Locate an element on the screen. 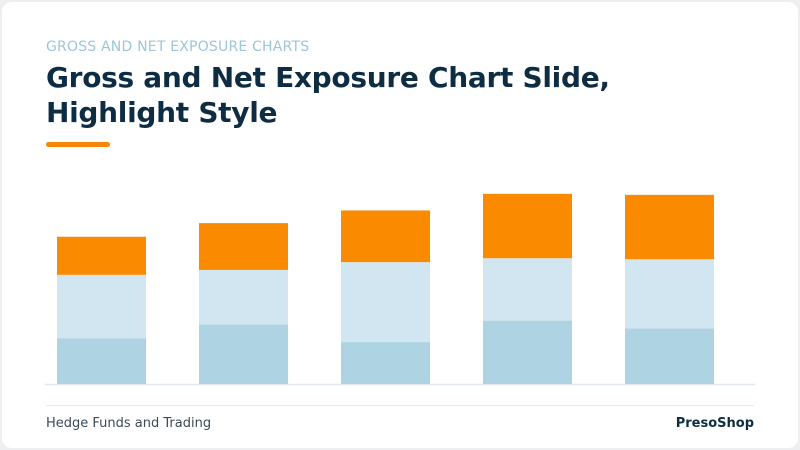 This screenshot has width=800, height=450. bar-3-bottom-segment is located at coordinates (385, 363).